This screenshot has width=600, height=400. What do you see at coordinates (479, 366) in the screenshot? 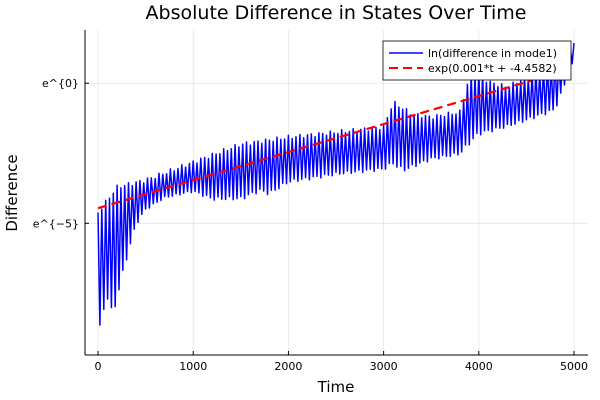
I see `x-tick-label: 4000` at bounding box center [479, 366].